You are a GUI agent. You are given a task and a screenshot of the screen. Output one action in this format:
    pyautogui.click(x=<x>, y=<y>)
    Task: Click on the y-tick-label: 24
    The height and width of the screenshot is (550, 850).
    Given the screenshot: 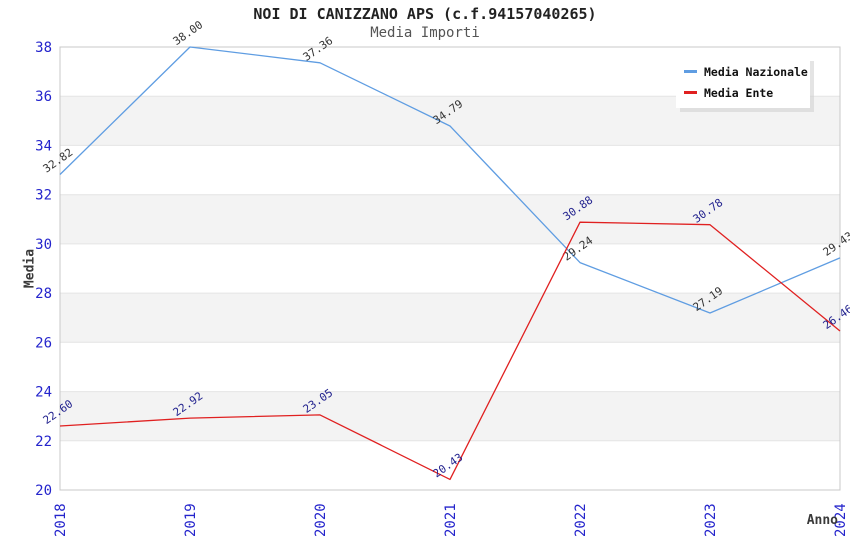 What is the action you would take?
    pyautogui.click(x=43, y=393)
    